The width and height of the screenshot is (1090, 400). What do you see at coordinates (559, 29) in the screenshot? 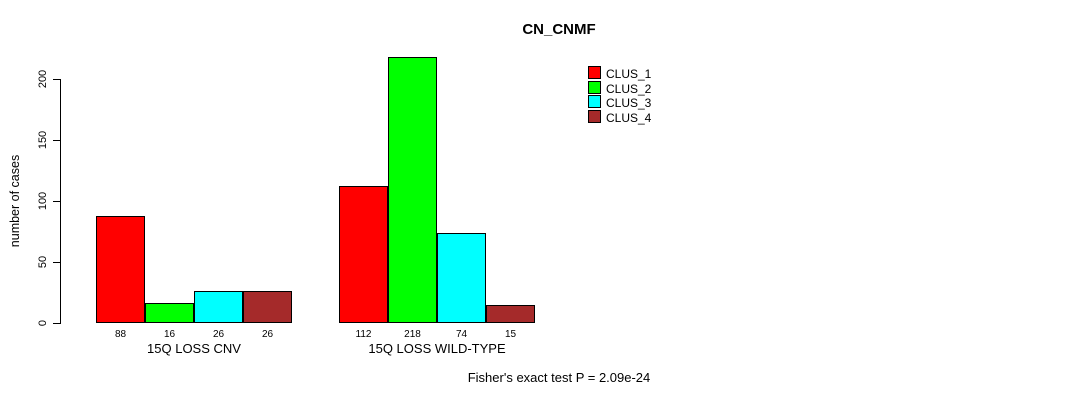
I see `chart-title: CN_CNMF` at bounding box center [559, 29].